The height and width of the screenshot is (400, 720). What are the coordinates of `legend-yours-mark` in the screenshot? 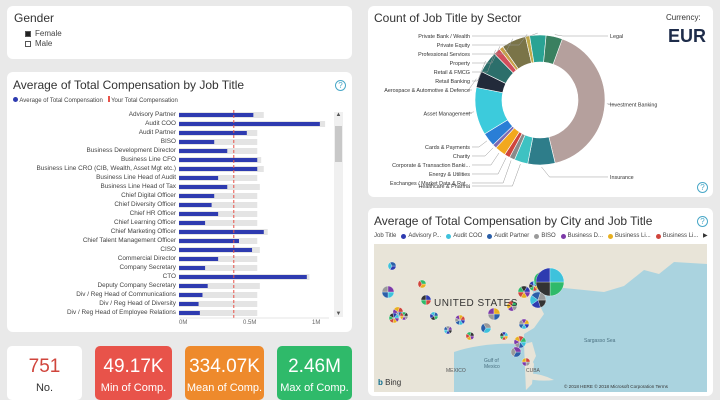 It's located at (108, 99).